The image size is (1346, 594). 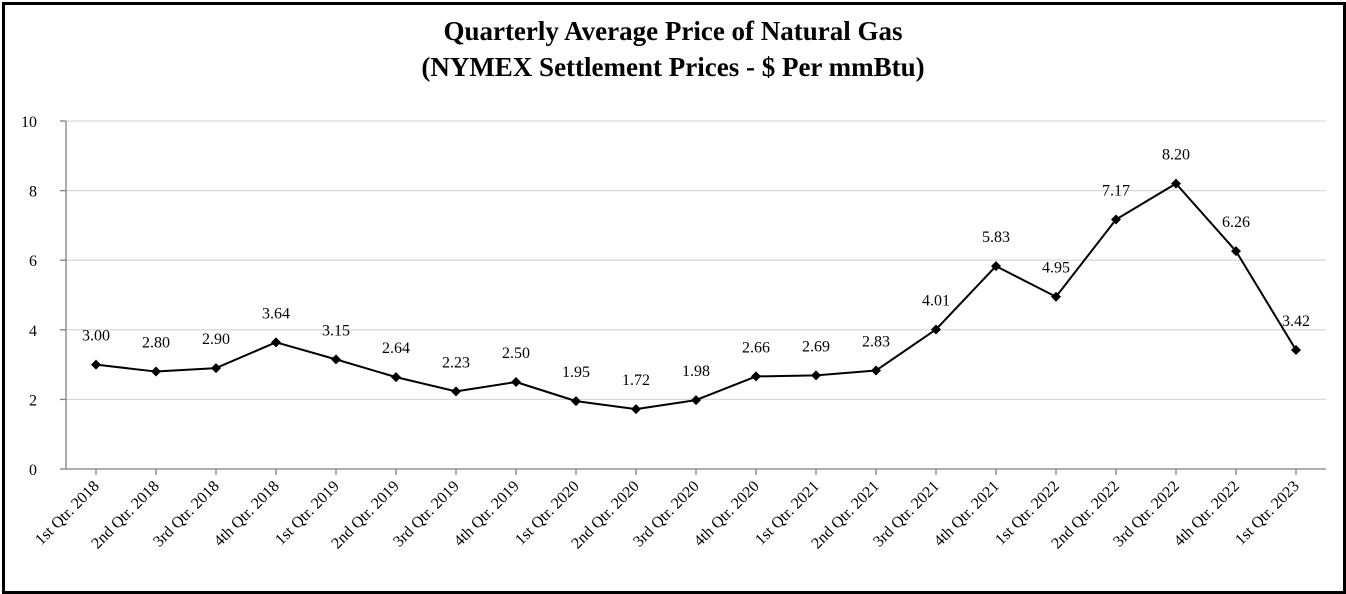 I want to click on chart-title-line-1: Quarterly Average Price of Natural Gas, so click(x=672, y=31).